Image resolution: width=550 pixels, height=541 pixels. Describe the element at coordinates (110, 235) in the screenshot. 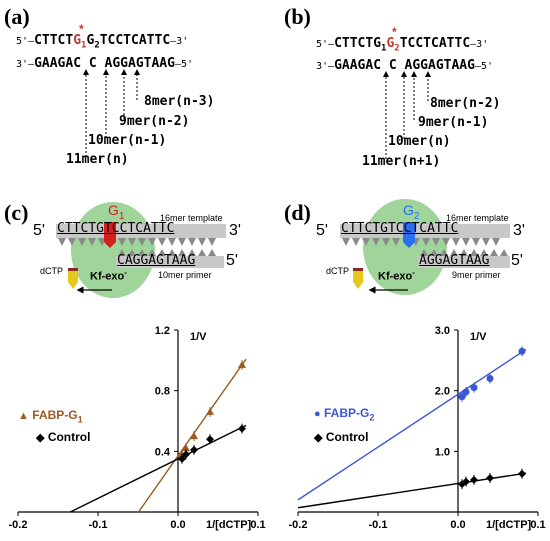

I see `modified-base-red` at that location.